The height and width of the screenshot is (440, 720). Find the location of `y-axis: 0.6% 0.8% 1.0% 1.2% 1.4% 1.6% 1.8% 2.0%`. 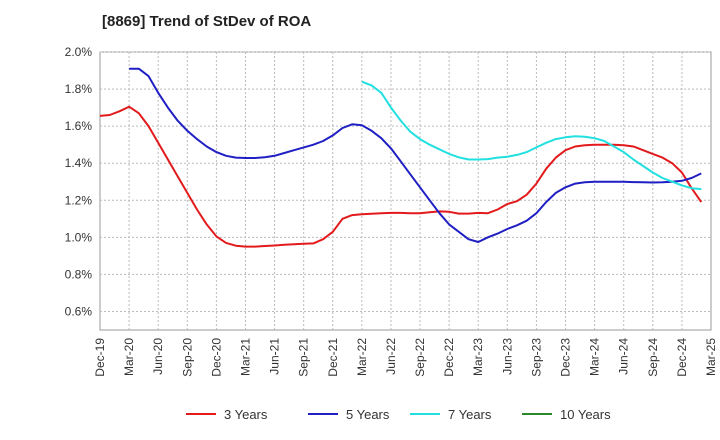

y-axis: 0.6% 0.8% 1.0% 1.2% 1.4% 1.6% 1.8% 2.0% is located at coordinates (79, 181).